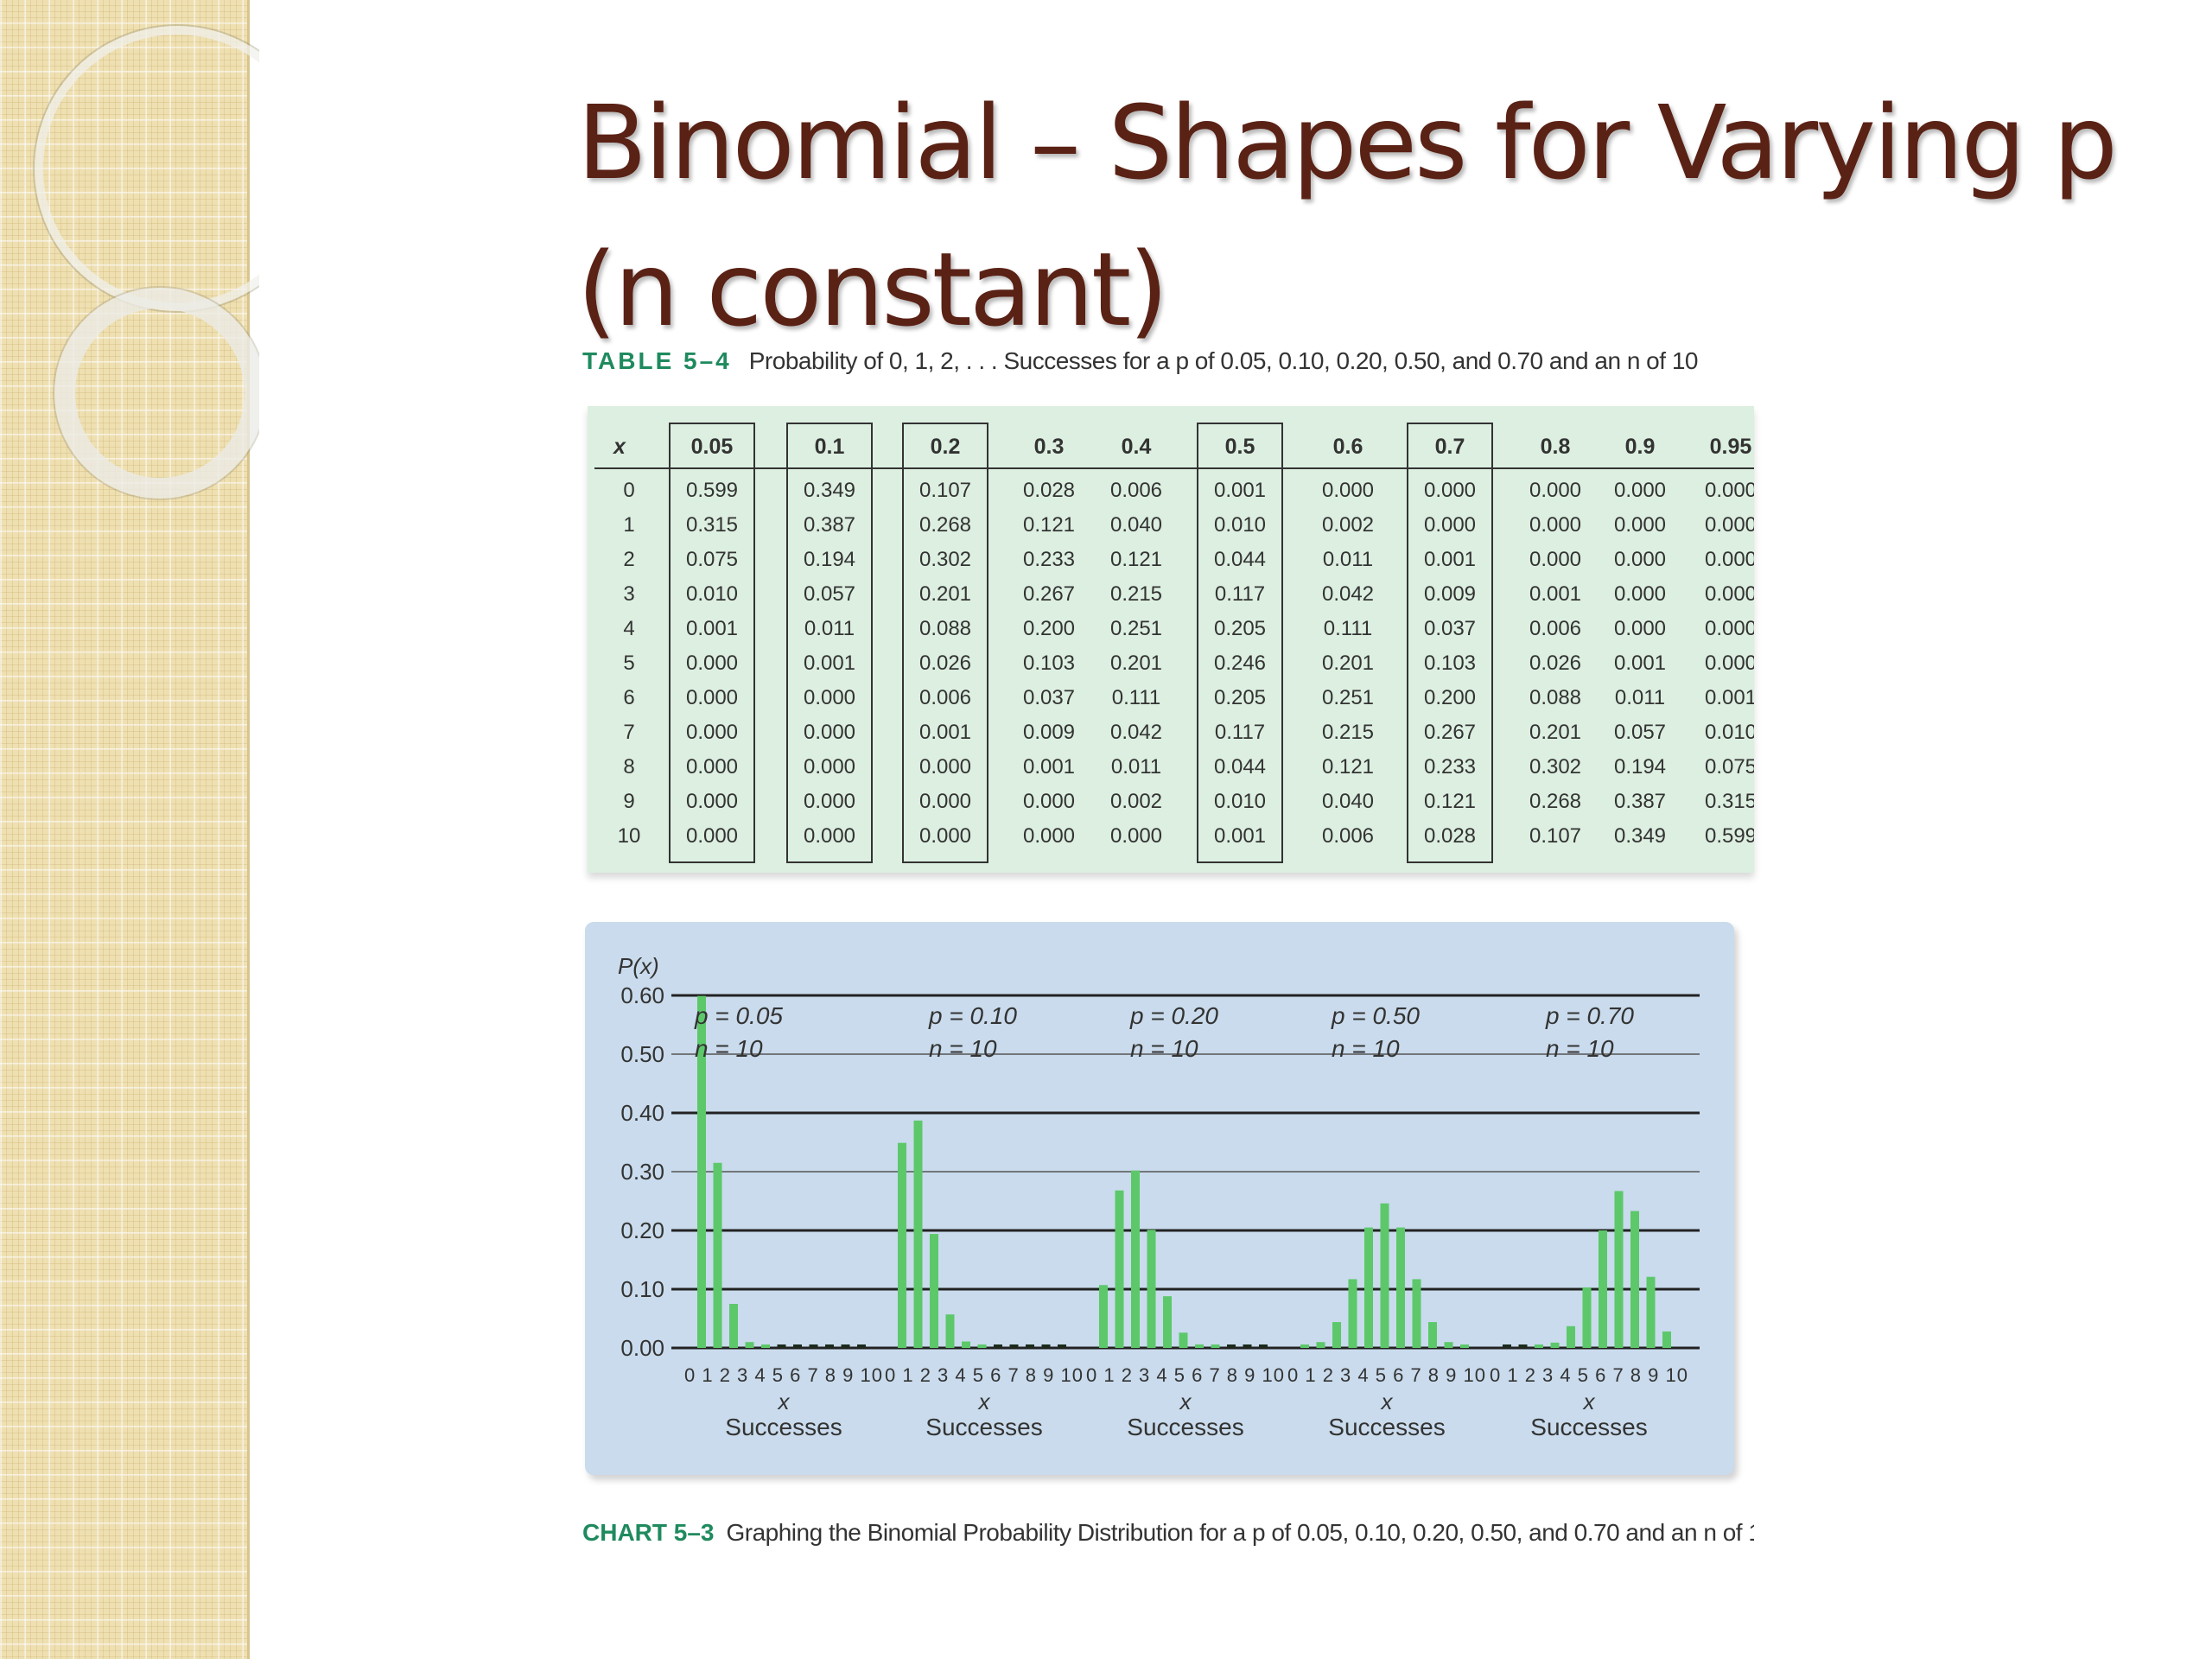 This screenshot has height=1659, width=2212. I want to click on chart-y-tick-label: 0.10, so click(642, 1289).